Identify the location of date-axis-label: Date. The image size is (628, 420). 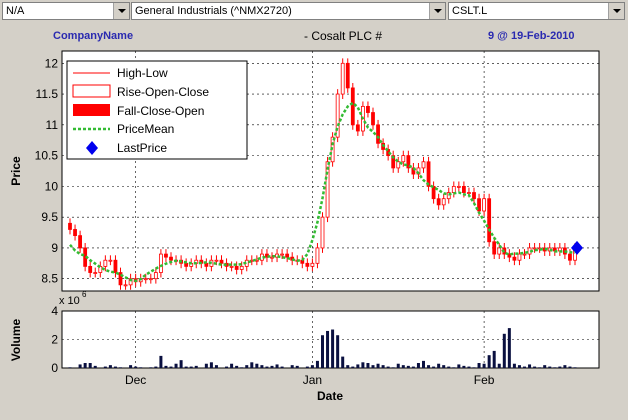
(330, 396).